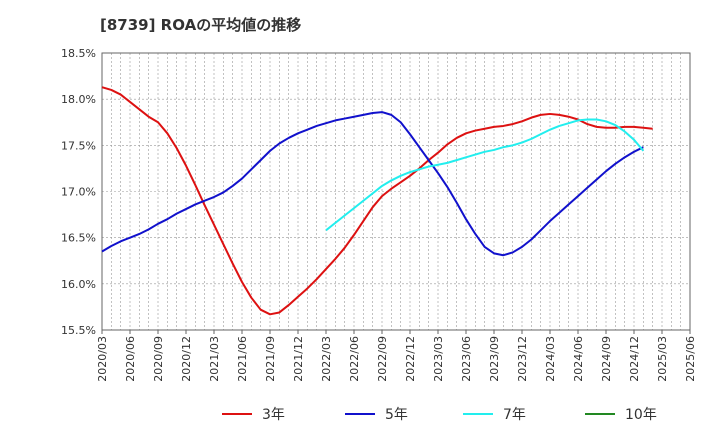  I want to click on x-tick-label: 2022/03, so click(326, 359).